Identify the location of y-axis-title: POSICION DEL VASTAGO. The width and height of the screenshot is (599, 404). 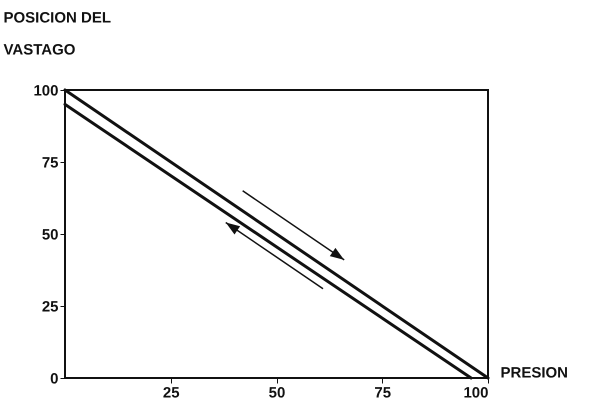
(58, 34).